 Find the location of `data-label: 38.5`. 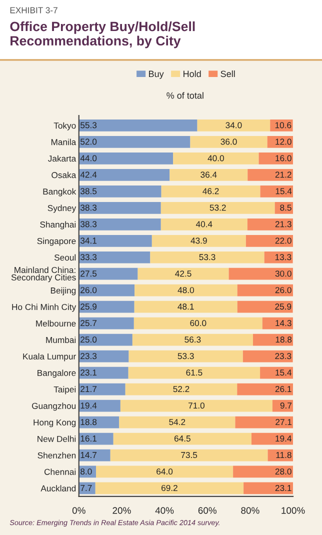

data-label: 38.5 is located at coordinates (88, 191).